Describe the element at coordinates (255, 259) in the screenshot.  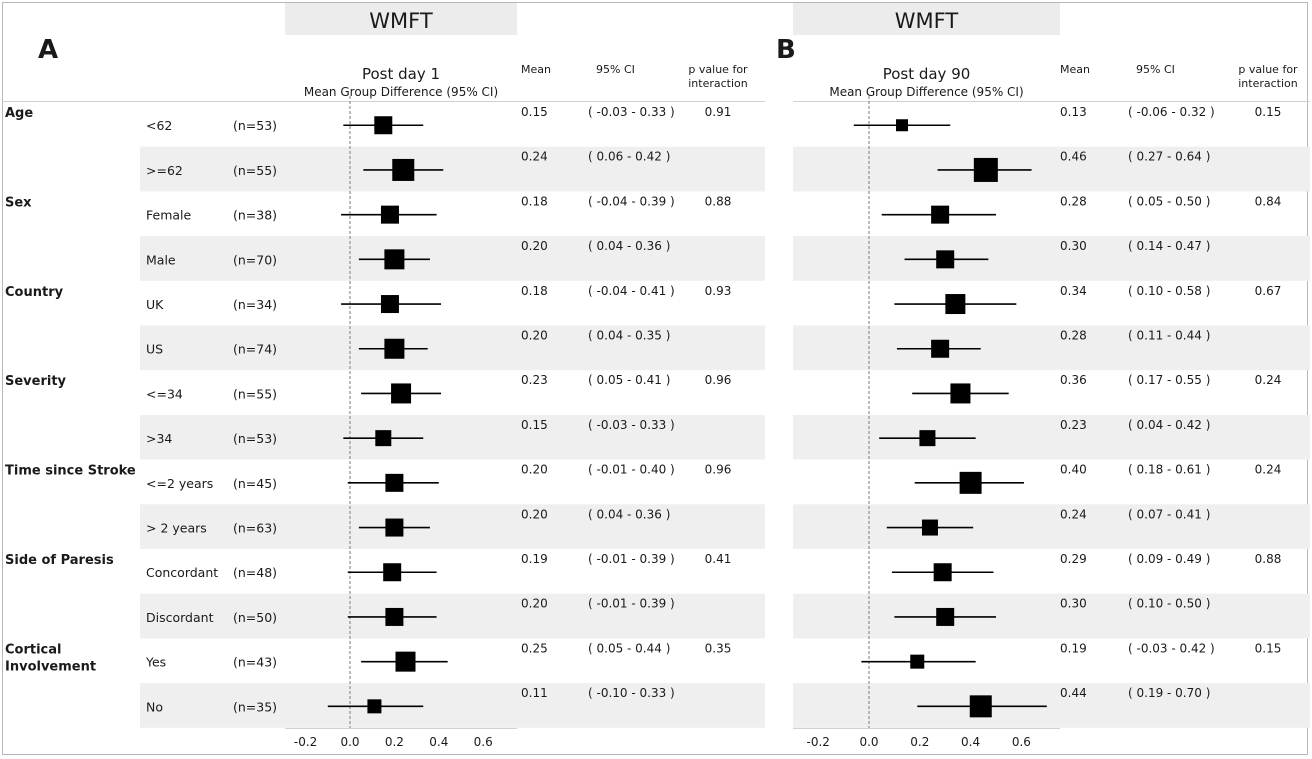
I see `sample-size: (n=70)` at that location.